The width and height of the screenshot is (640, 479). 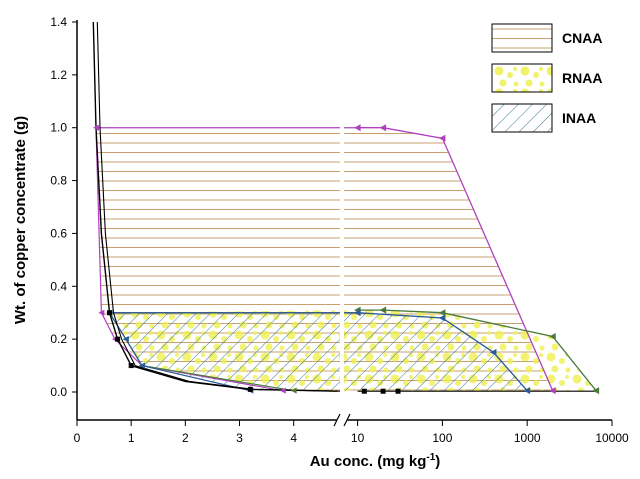 I want to click on x-axis-label: Au conc. (mg kg-1), so click(x=375, y=461).